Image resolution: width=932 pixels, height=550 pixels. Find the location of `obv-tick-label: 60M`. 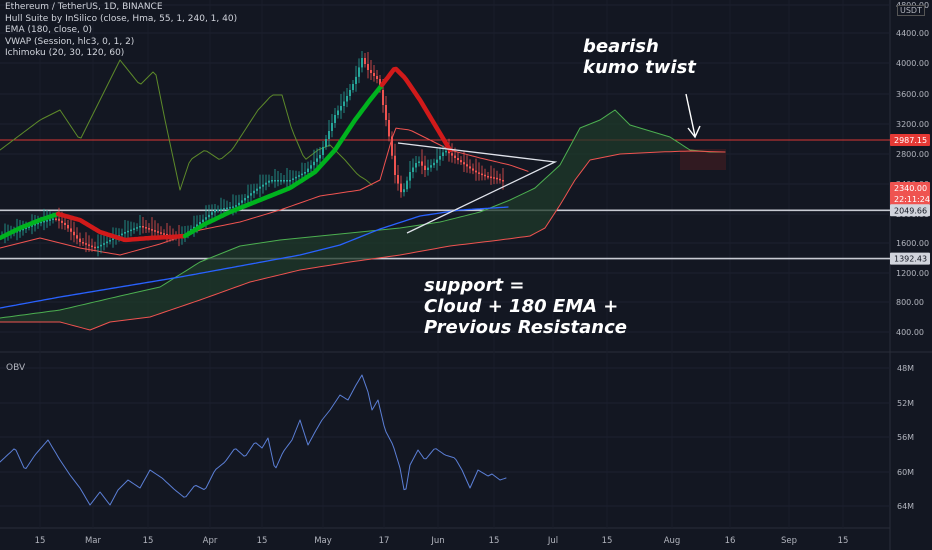

obv-tick-label: 60M is located at coordinates (905, 472).